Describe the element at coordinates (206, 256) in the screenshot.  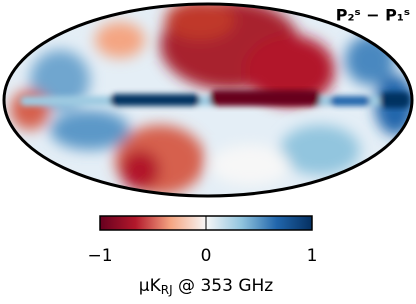
I see `tick-label: 0` at that location.